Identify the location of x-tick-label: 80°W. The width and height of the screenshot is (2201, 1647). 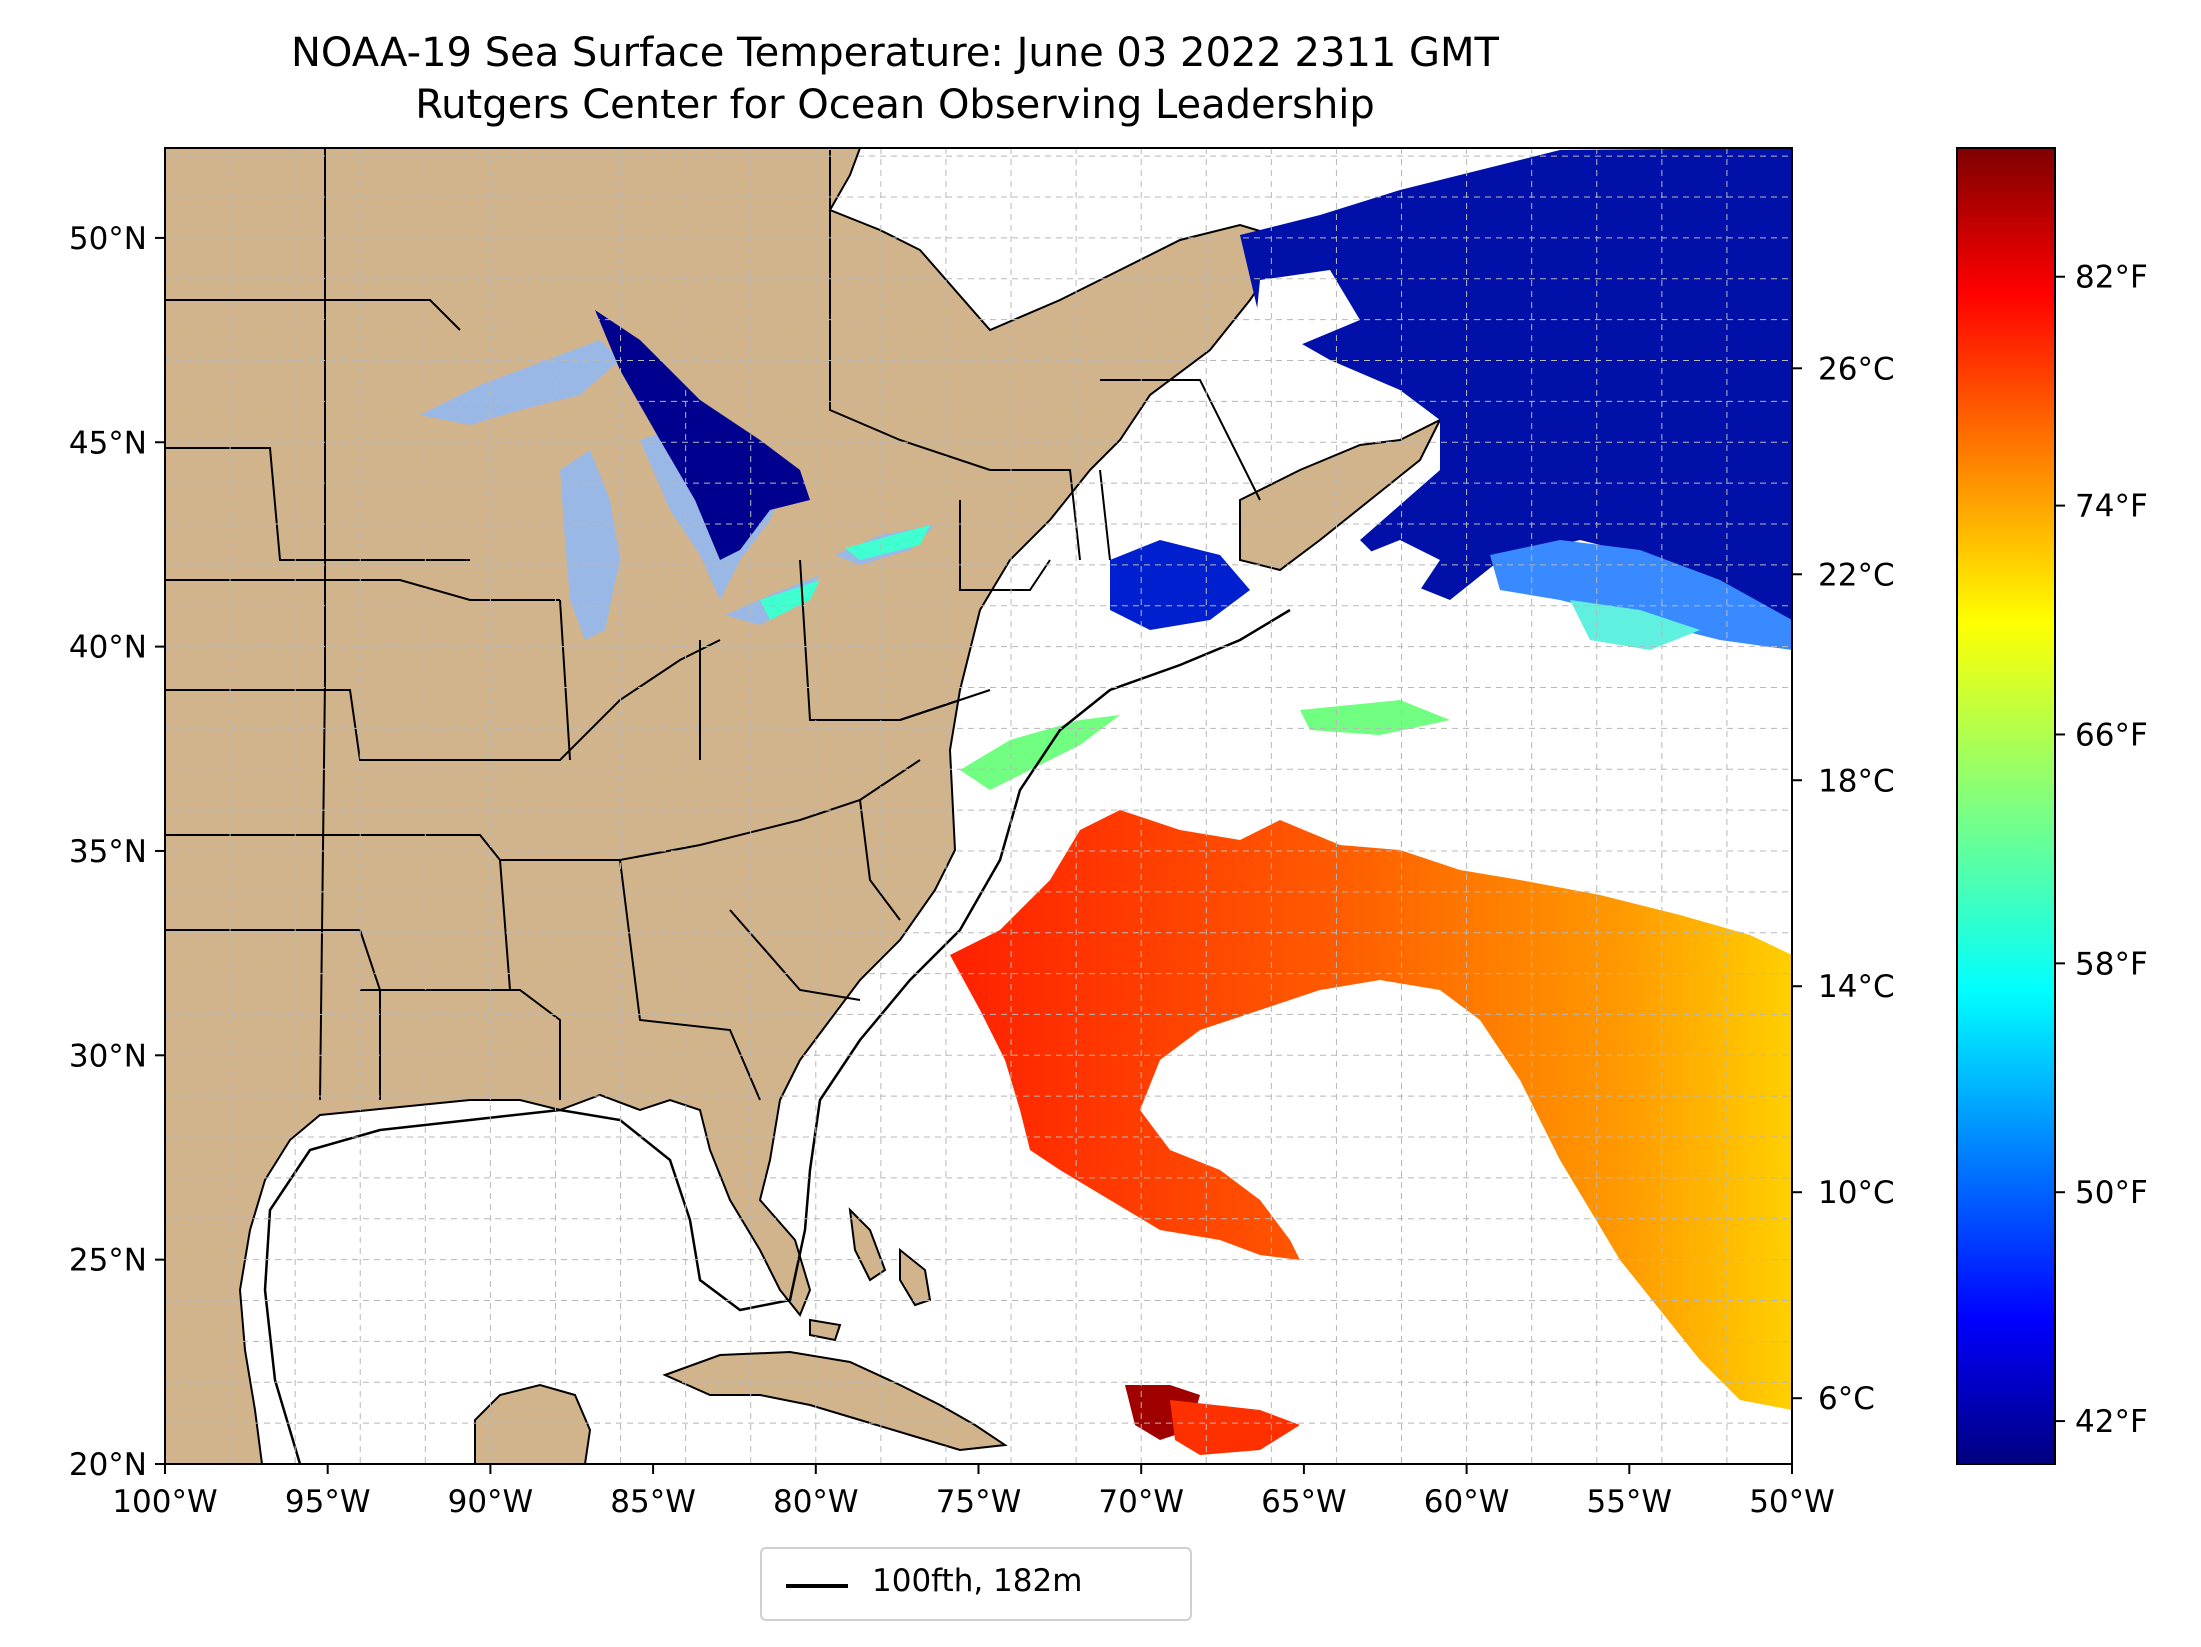
(816, 1502).